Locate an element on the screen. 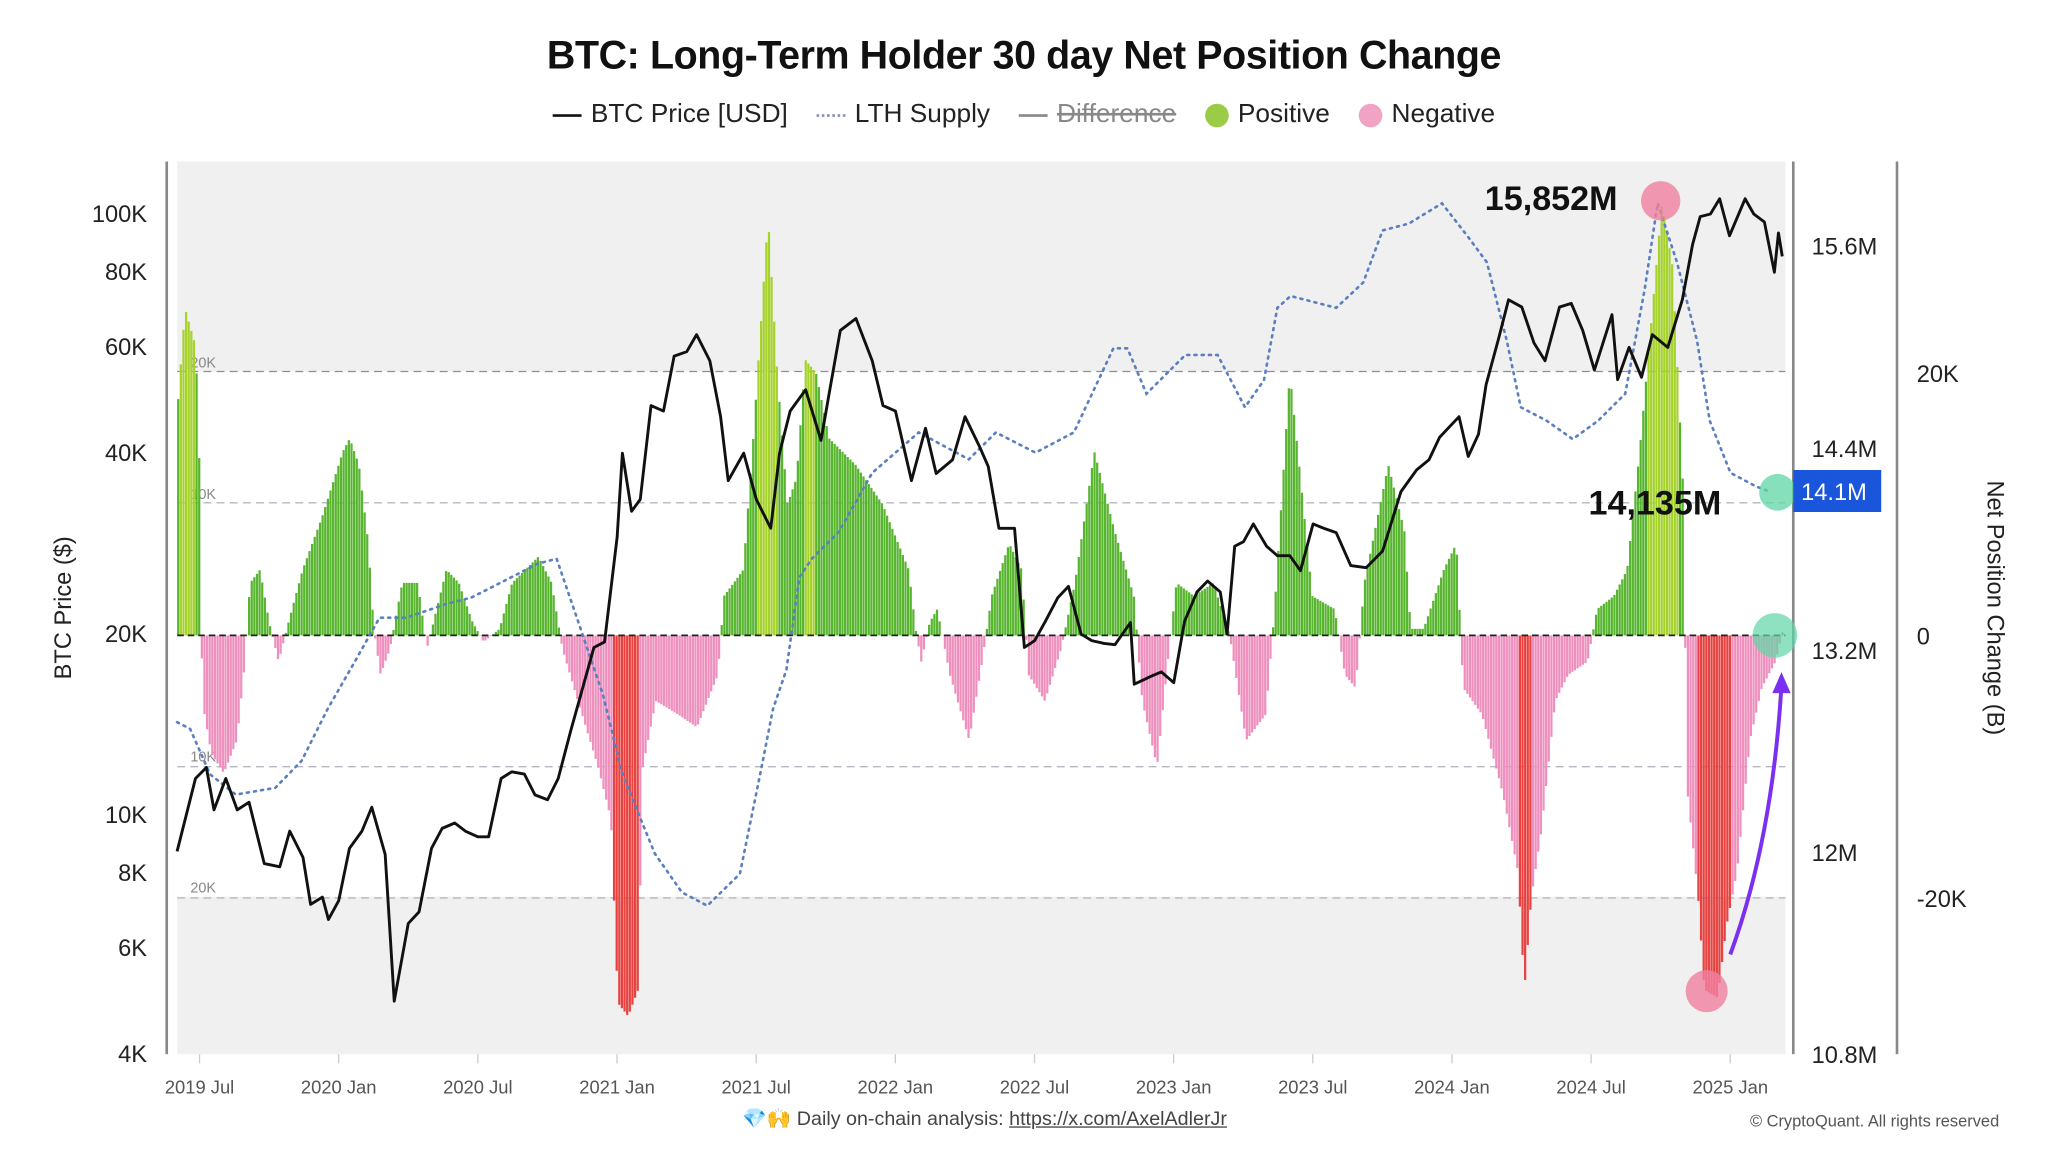 Image resolution: width=2048 pixels, height=1153 pixels. left-tick-label: 8K is located at coordinates (132, 874).